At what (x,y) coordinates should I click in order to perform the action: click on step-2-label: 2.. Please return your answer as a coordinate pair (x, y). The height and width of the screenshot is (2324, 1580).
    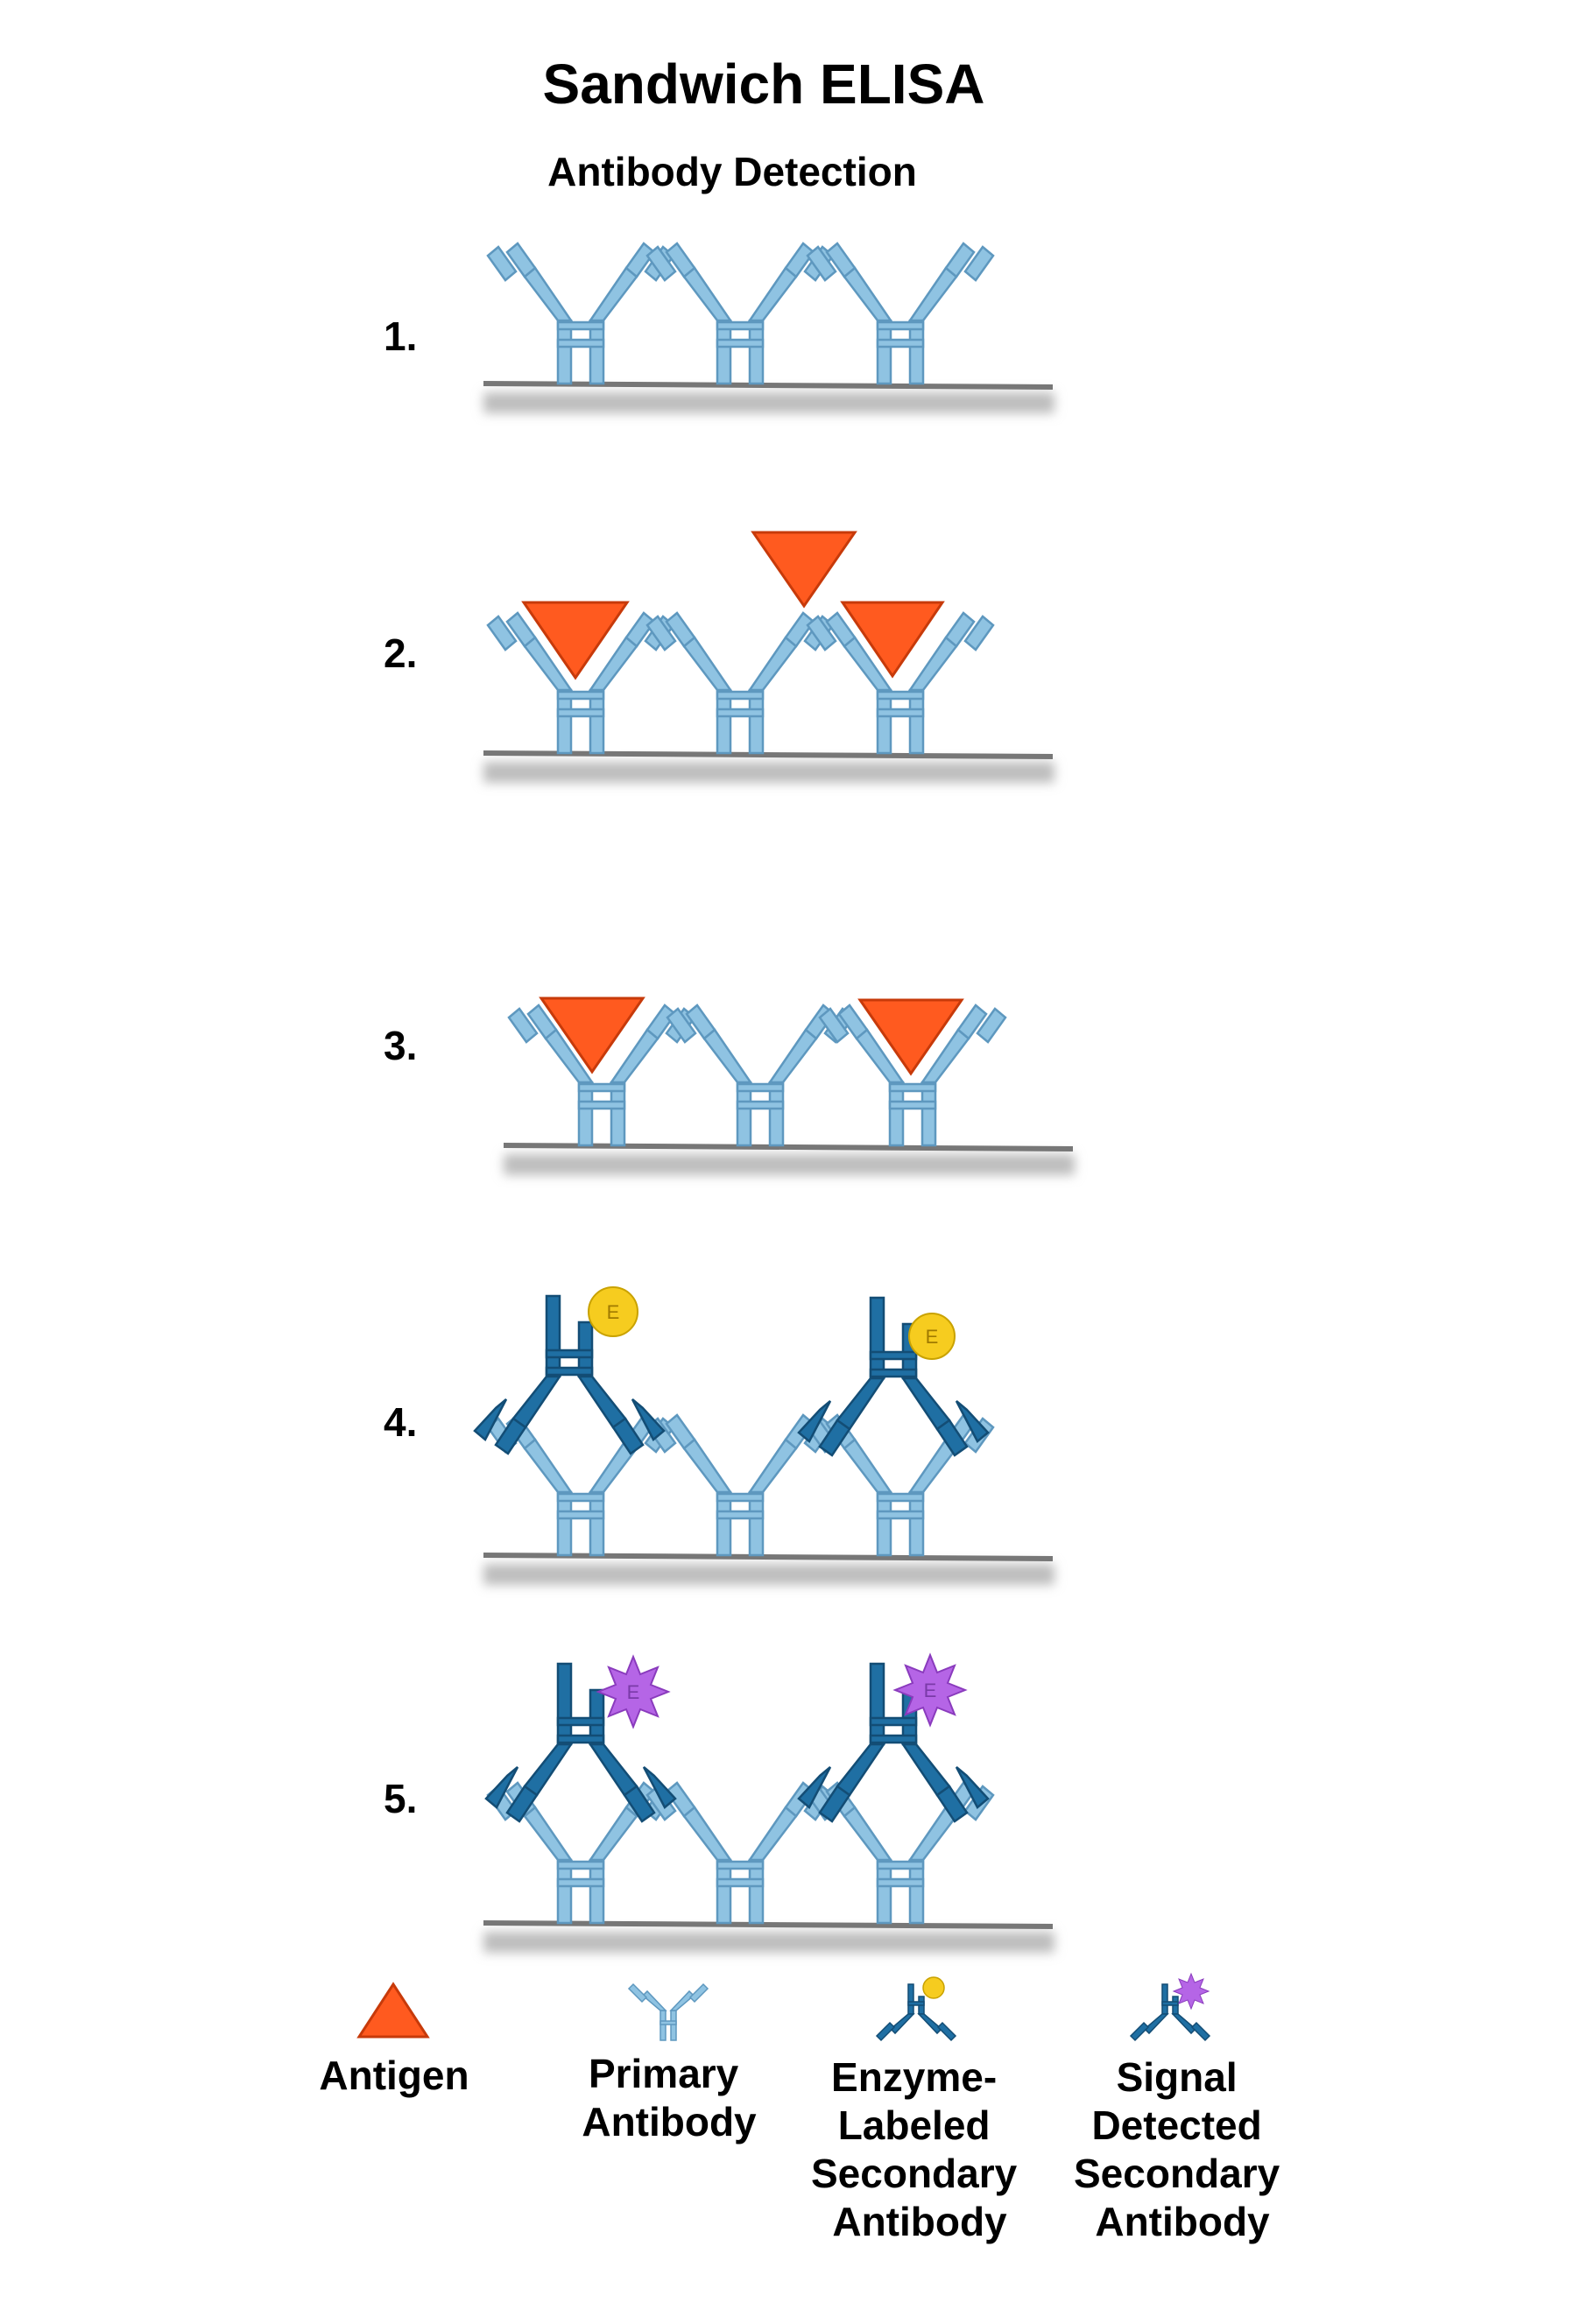
    Looking at the image, I should click on (401, 653).